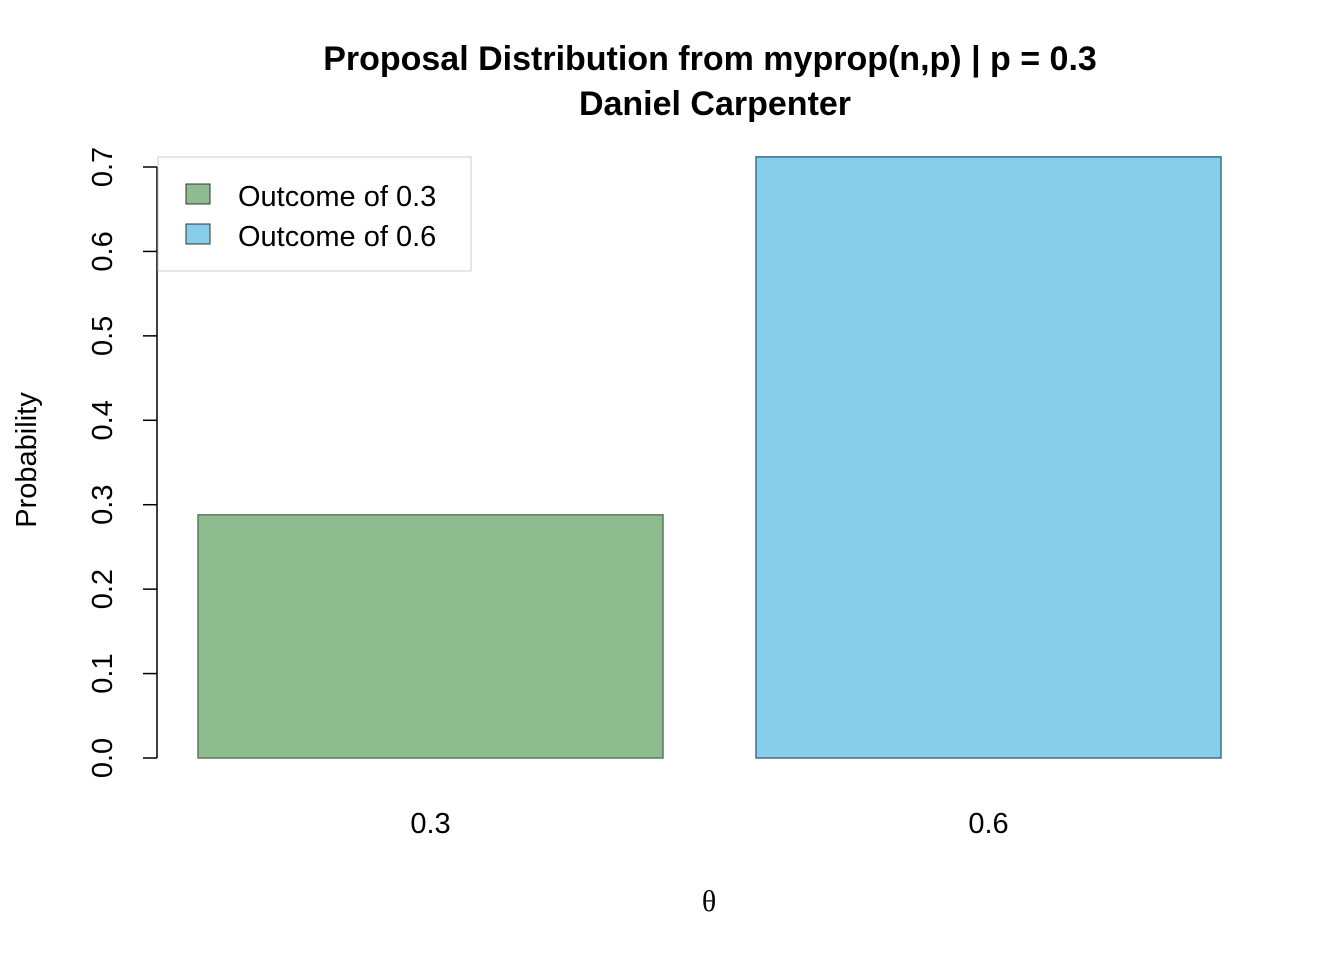  I want to click on y-tick-label: 0.5, so click(103, 336).